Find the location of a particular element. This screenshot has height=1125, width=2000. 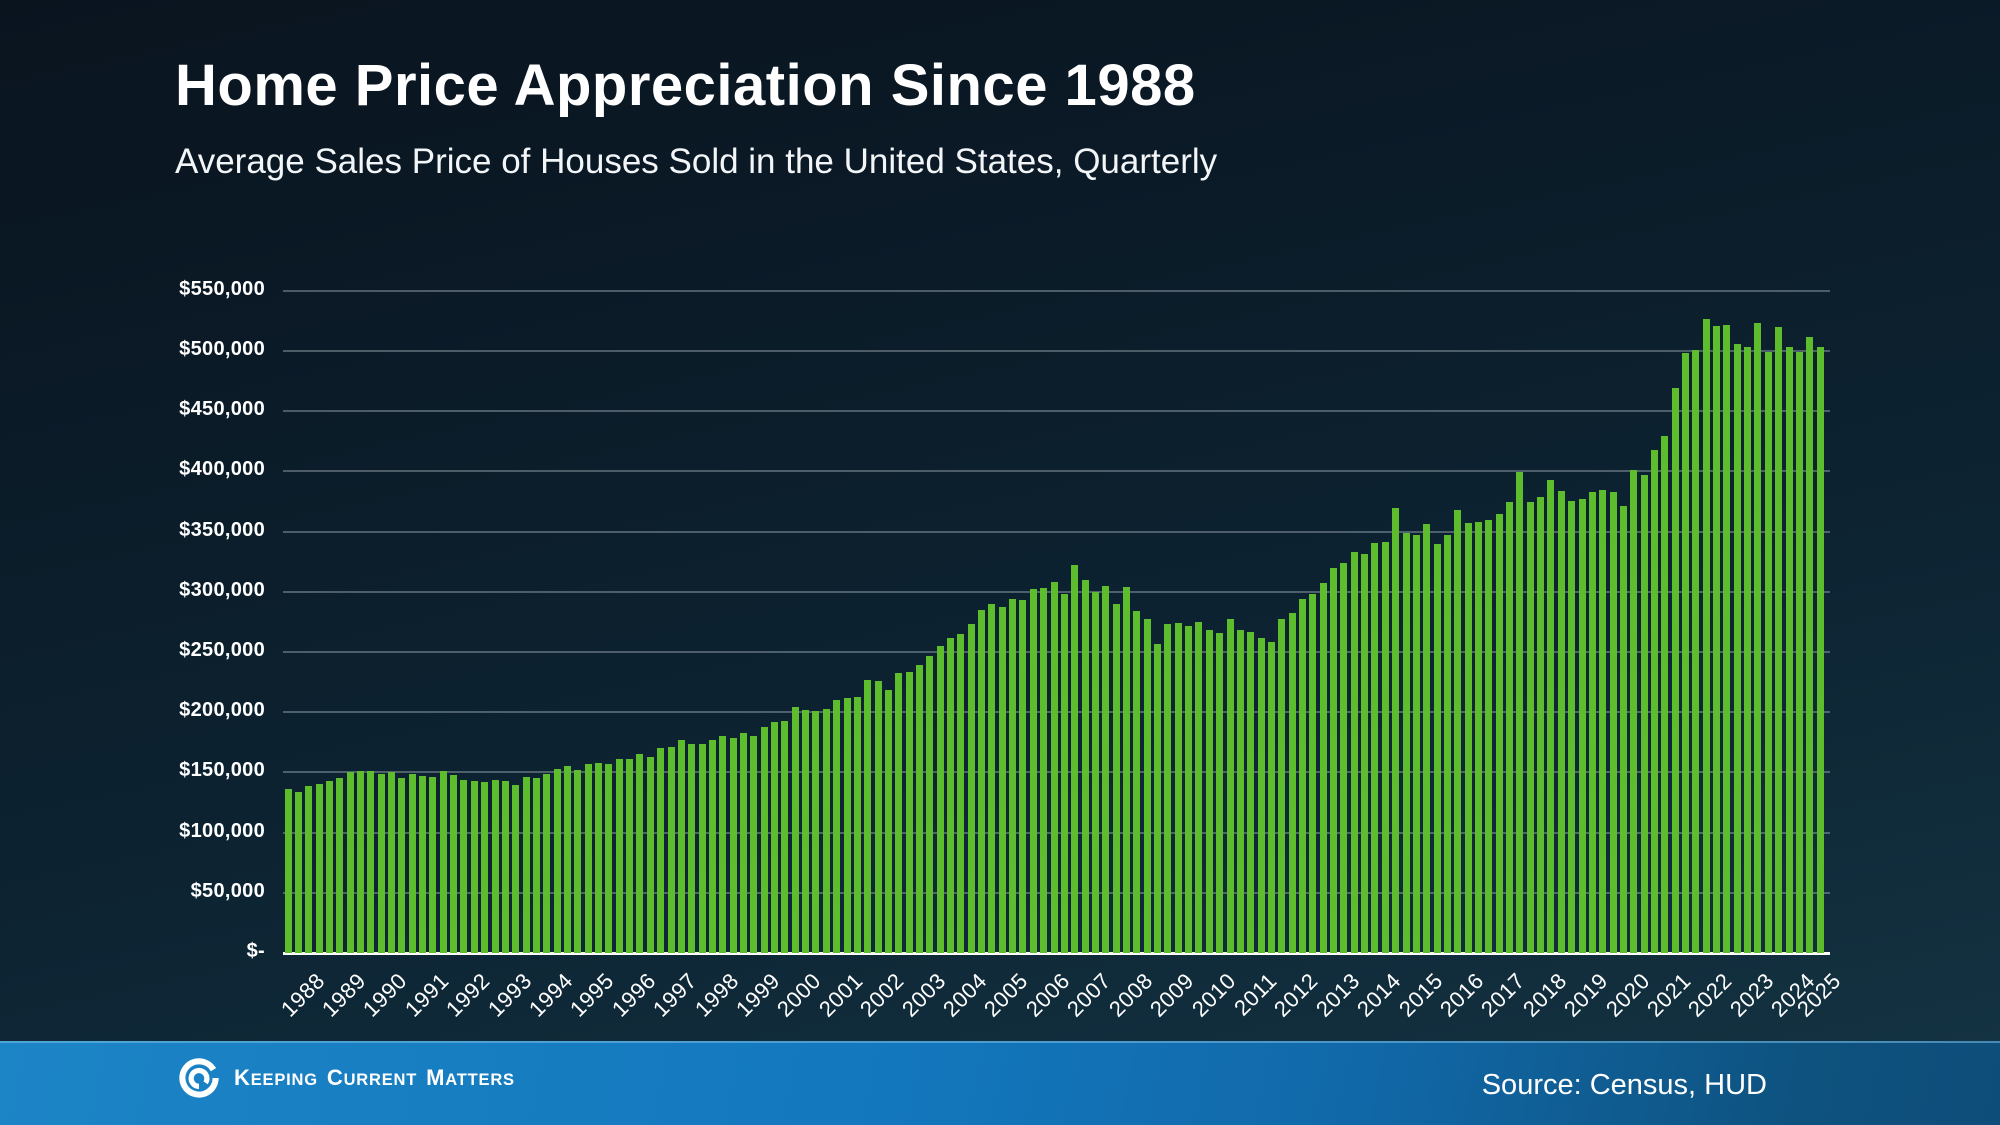

bar-1989-q1 is located at coordinates (329, 866).